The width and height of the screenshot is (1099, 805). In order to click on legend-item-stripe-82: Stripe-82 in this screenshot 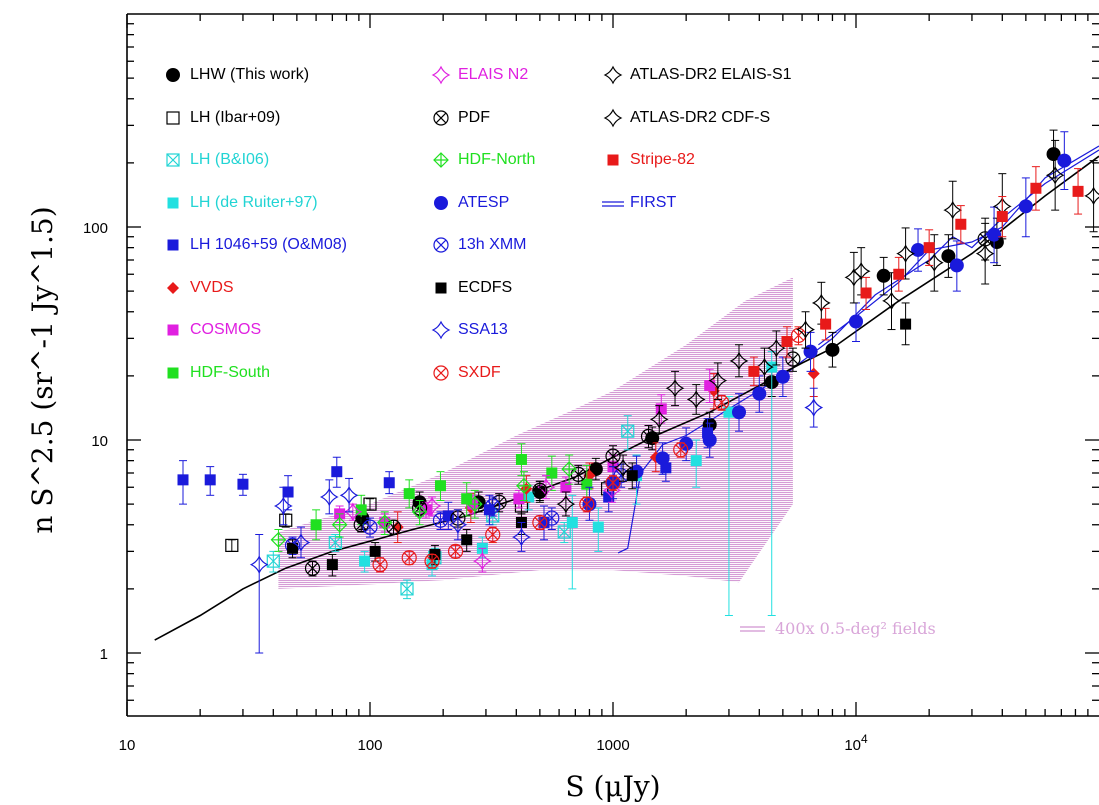, I will do `click(647, 160)`.